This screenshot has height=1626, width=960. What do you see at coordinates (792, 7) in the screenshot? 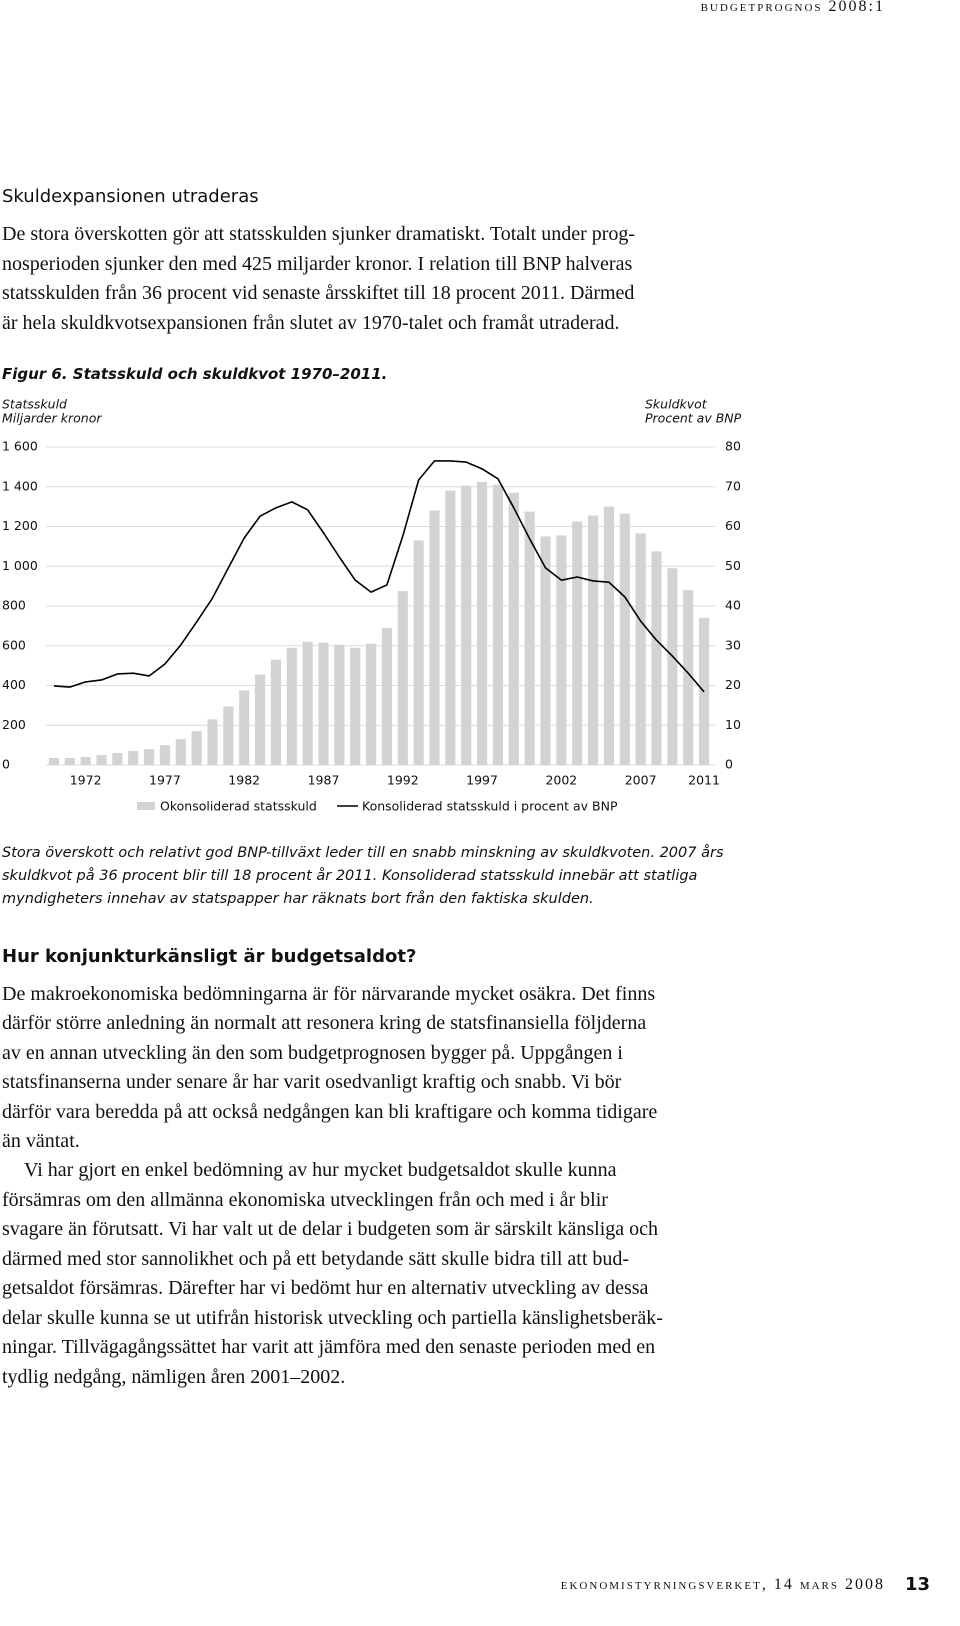
I see `running-title: budgetprognos 2008:1` at bounding box center [792, 7].